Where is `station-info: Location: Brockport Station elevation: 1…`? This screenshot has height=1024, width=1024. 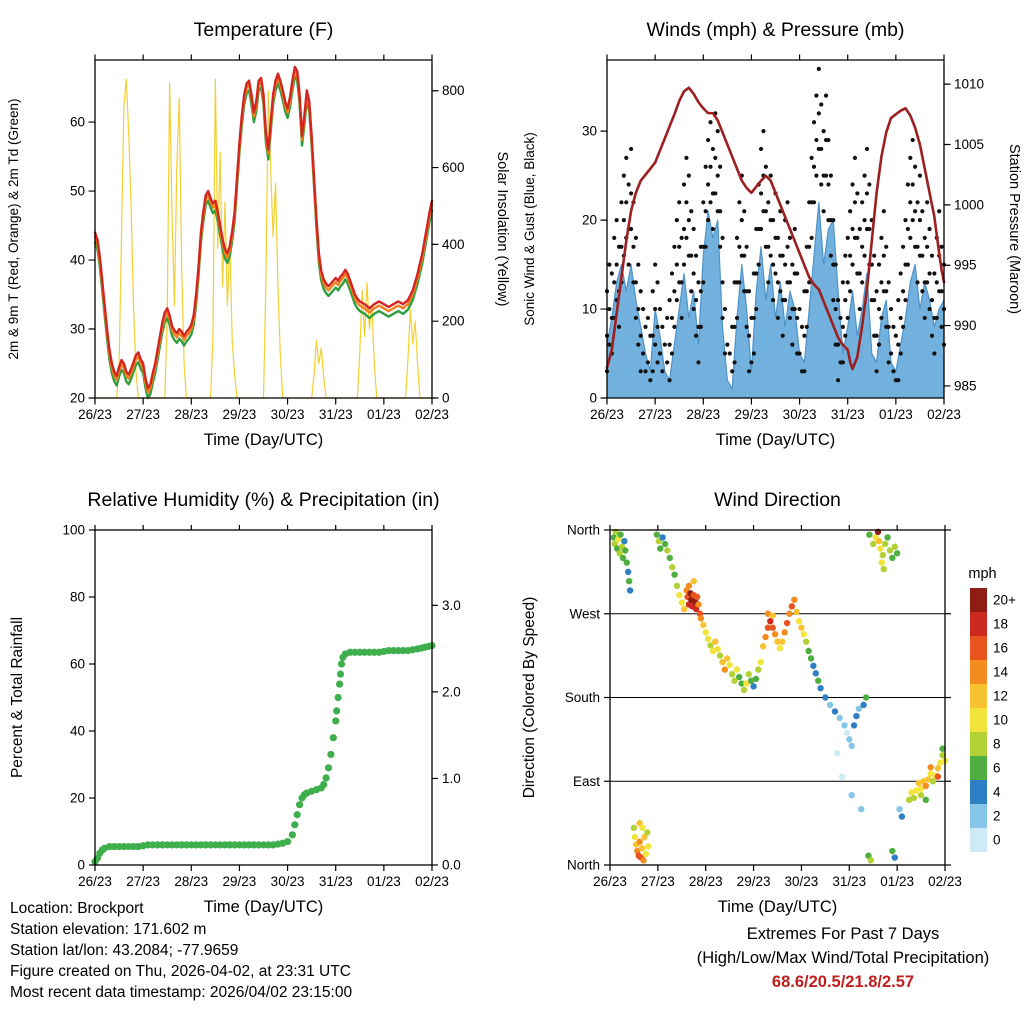 station-info: Location: Brockport Station elevation: 1… is located at coordinates (181, 950).